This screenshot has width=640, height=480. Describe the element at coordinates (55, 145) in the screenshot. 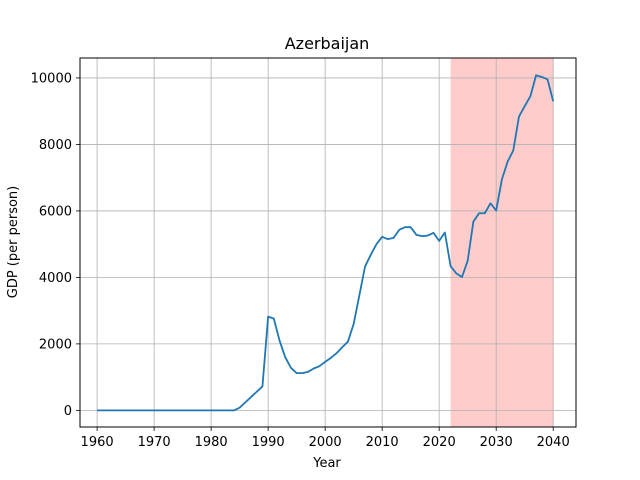

I see `y-tick-label: 8000` at that location.